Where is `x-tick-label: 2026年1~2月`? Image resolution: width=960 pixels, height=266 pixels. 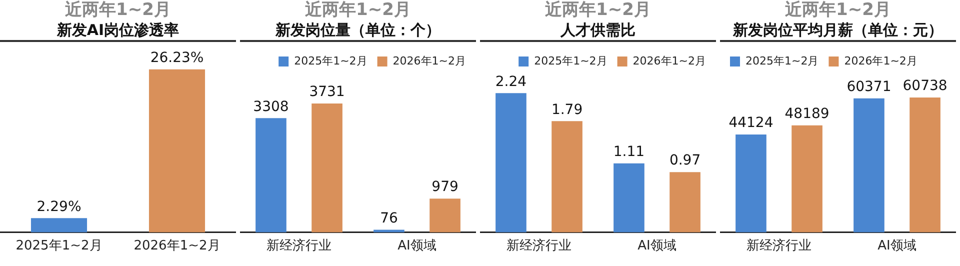 x-tick-label: 2026年1~2月 is located at coordinates (177, 246).